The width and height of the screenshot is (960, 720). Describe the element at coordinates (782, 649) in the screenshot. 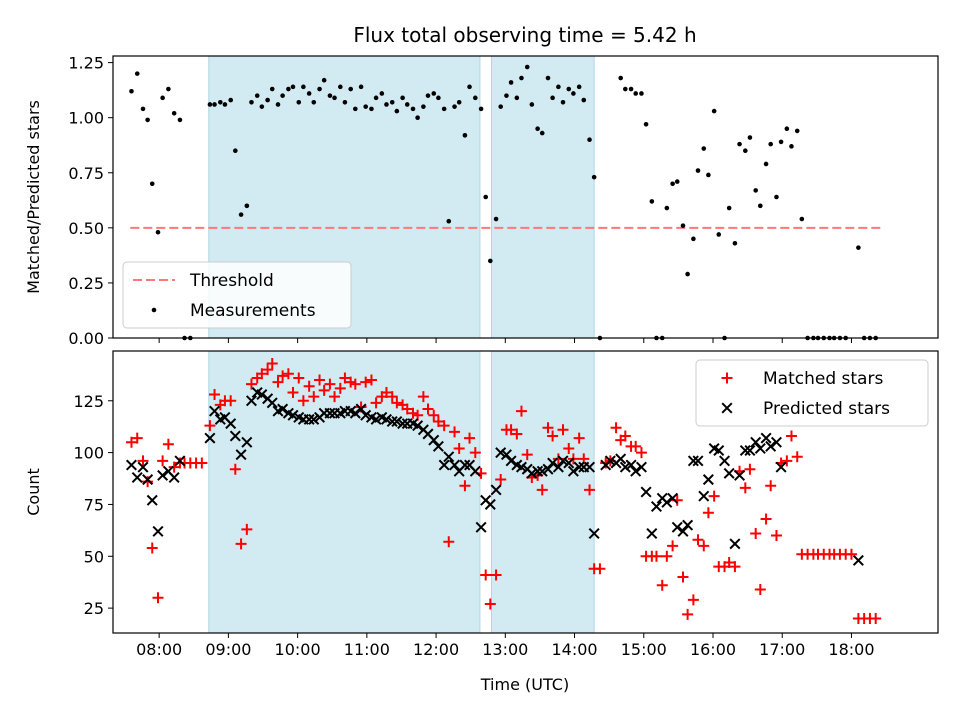

I see `x-tick-label: 17:00` at that location.